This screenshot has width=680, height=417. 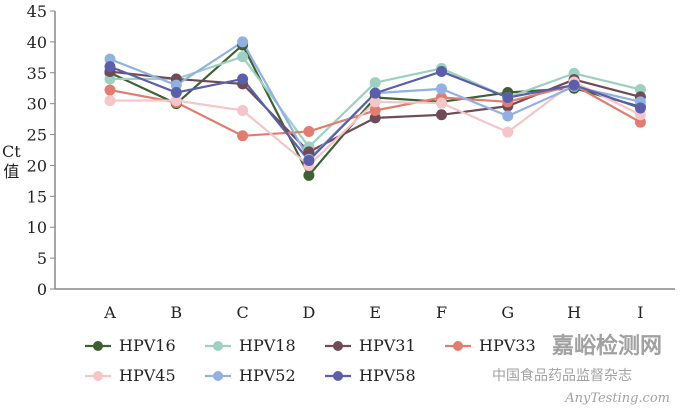 What do you see at coordinates (37, 42) in the screenshot?
I see `y-tick-label: 40` at bounding box center [37, 42].